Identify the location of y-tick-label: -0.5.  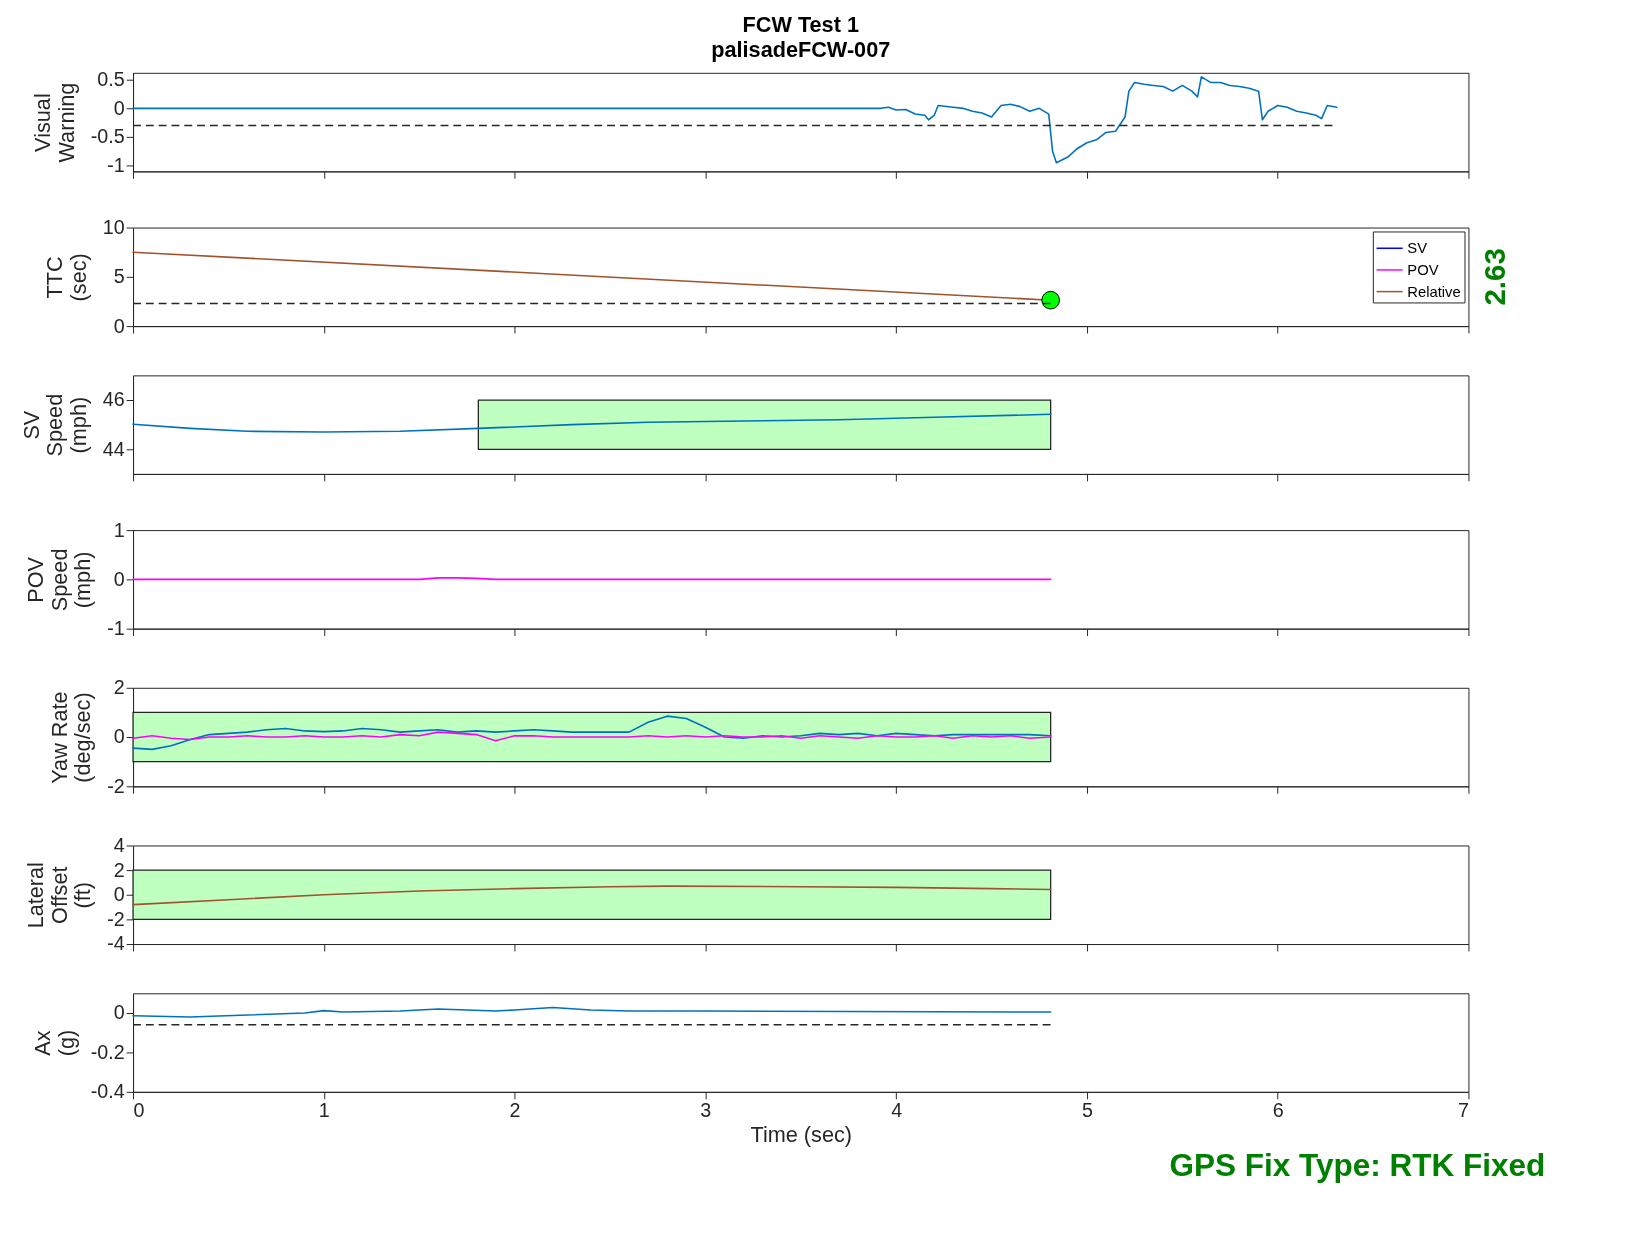
(107, 136).